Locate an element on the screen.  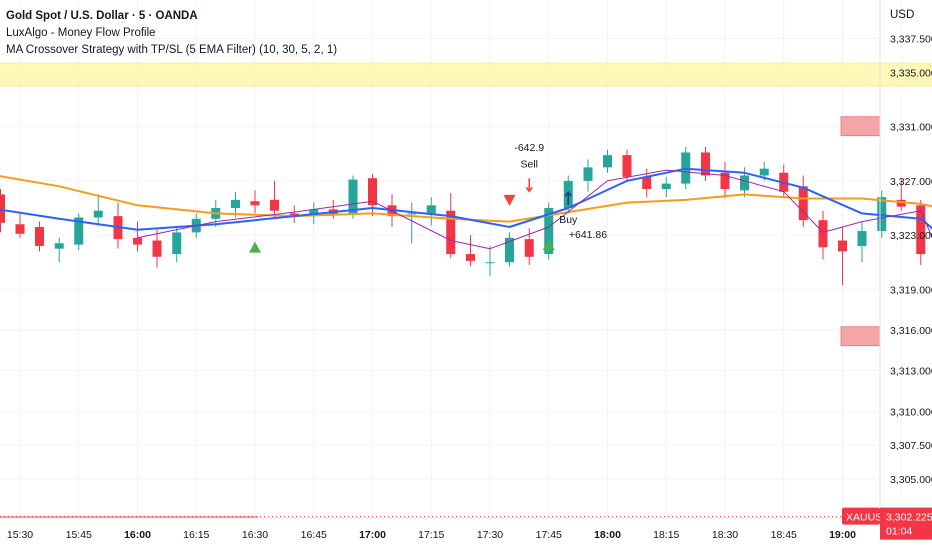
ema-slow-line is located at coordinates (466, 199).